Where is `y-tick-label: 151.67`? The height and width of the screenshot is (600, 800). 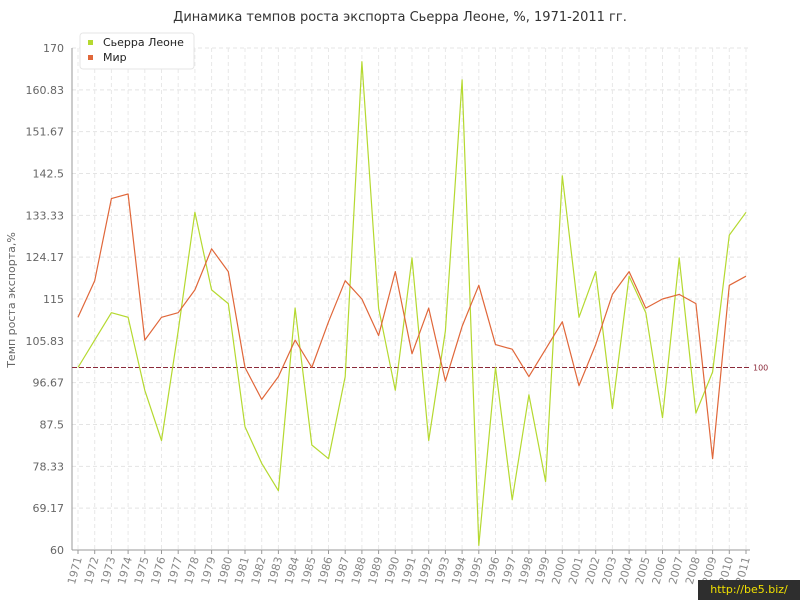
y-tick-label: 151.67 is located at coordinates (45, 132).